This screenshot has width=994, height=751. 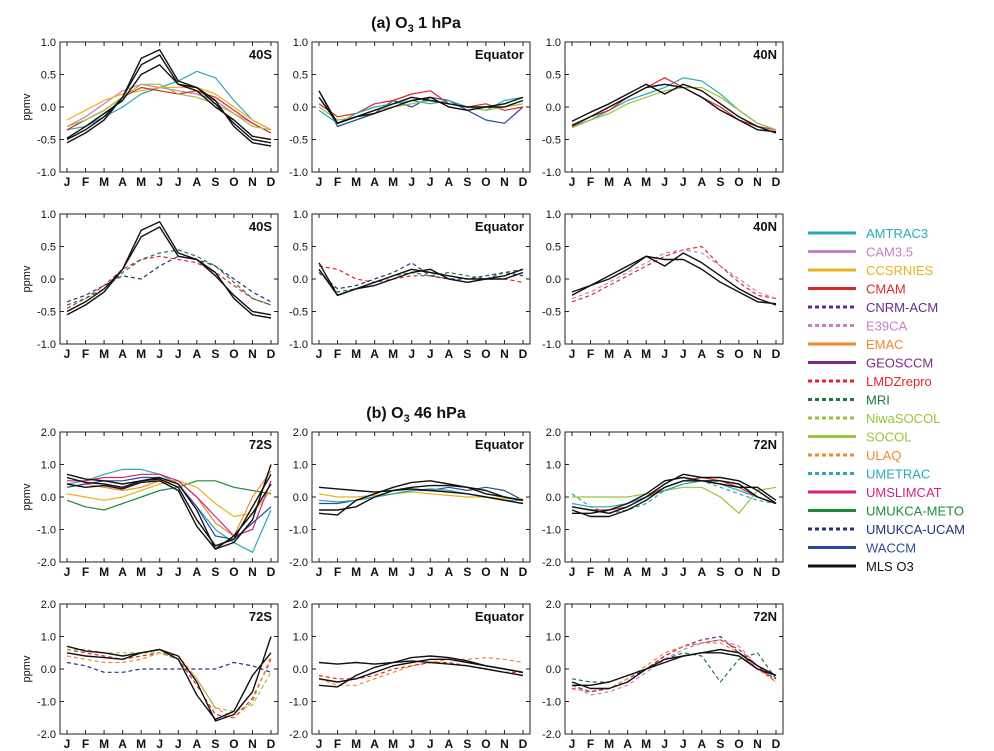 What do you see at coordinates (590, 744) in the screenshot?
I see `x-tick-label: F` at bounding box center [590, 744].